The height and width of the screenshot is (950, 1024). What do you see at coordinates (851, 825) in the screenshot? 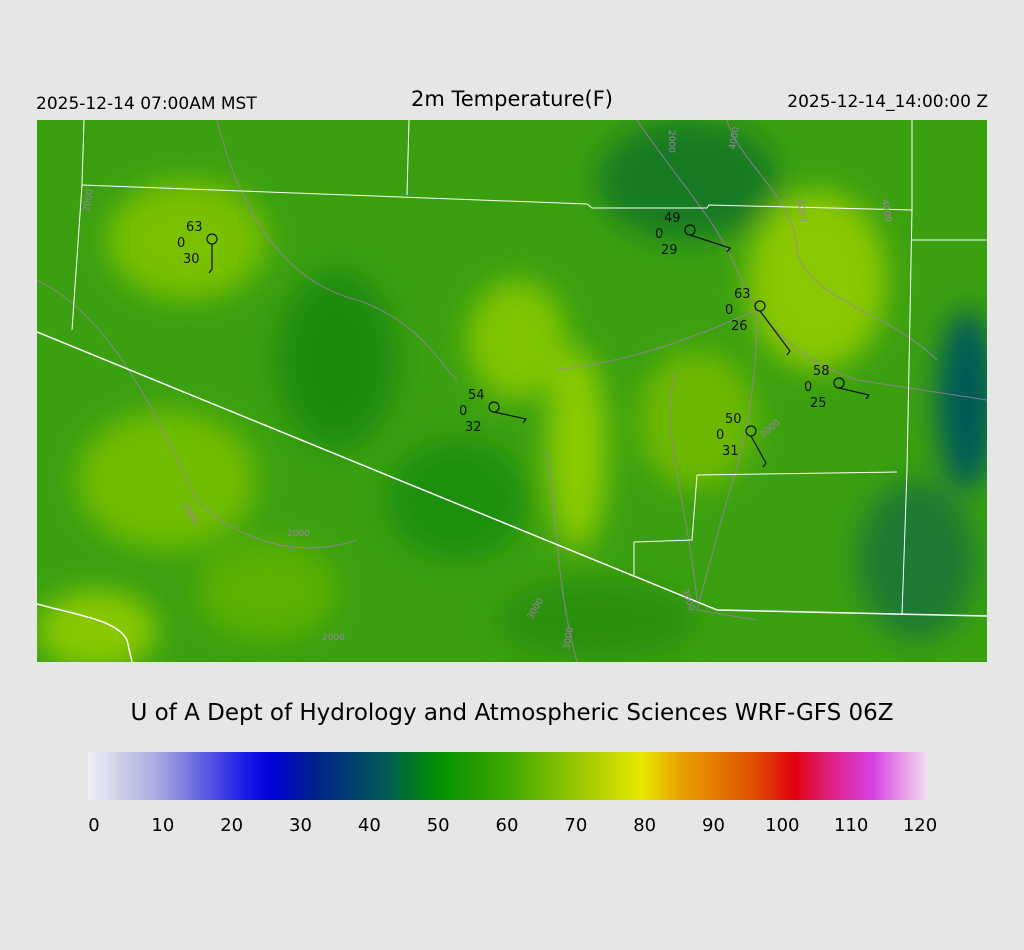
I see `colorbar-tick-label: 110` at bounding box center [851, 825].